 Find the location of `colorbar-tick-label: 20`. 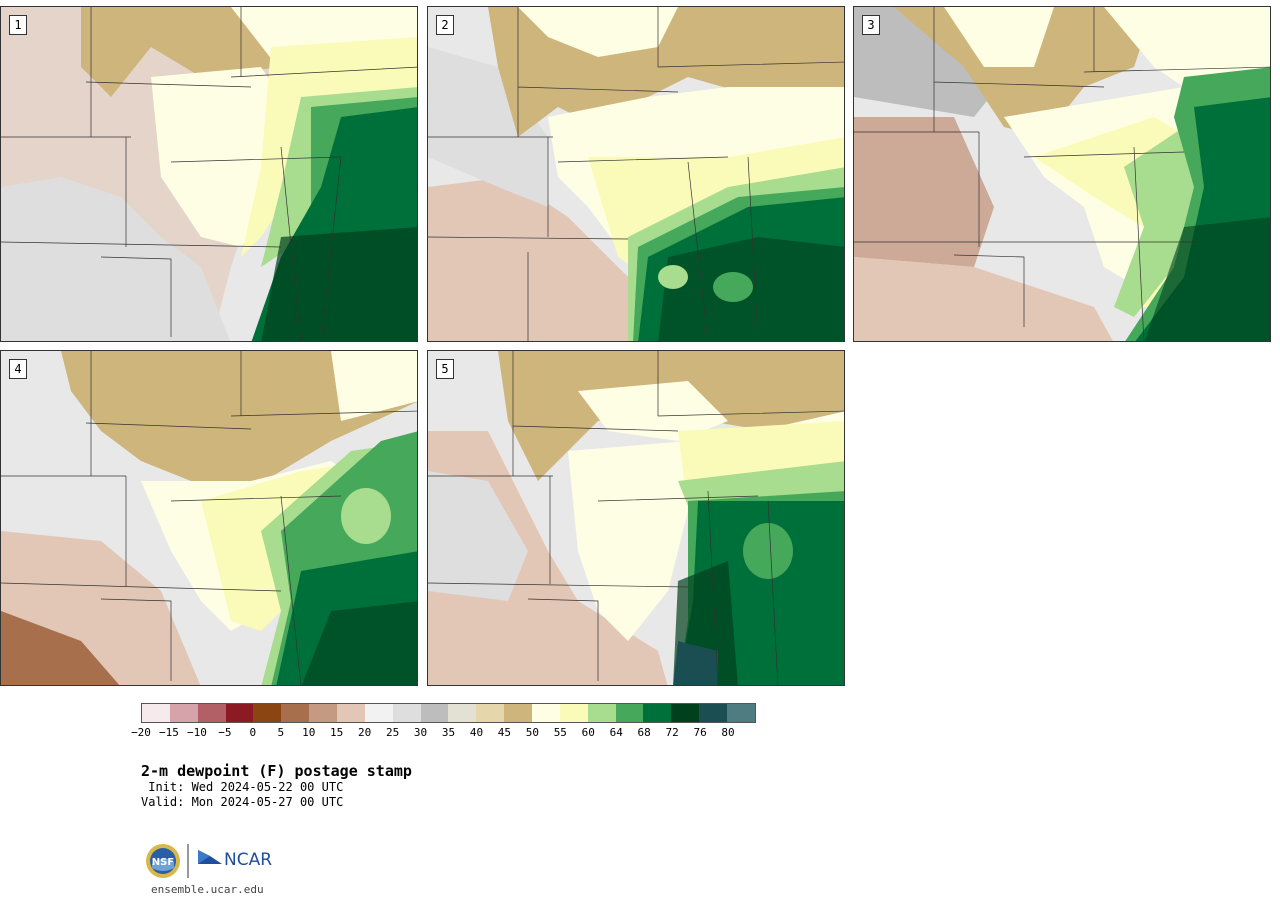

colorbar-tick-label: 20 is located at coordinates (365, 732).